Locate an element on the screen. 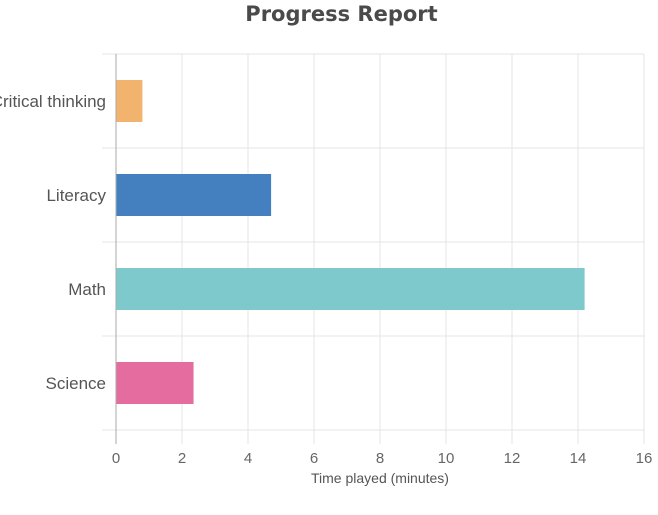 The image size is (658, 515). x-tick-label: 8 is located at coordinates (380, 458).